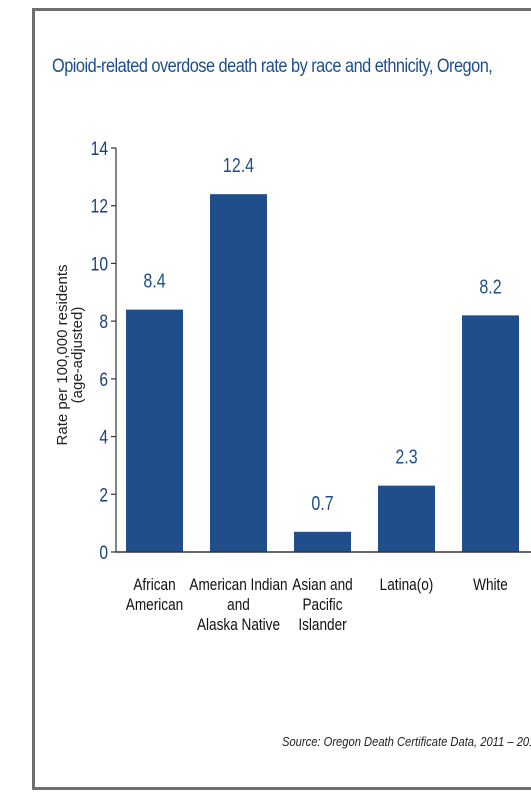 The height and width of the screenshot is (795, 531). I want to click on x-category-label-line: White, so click(490, 585).